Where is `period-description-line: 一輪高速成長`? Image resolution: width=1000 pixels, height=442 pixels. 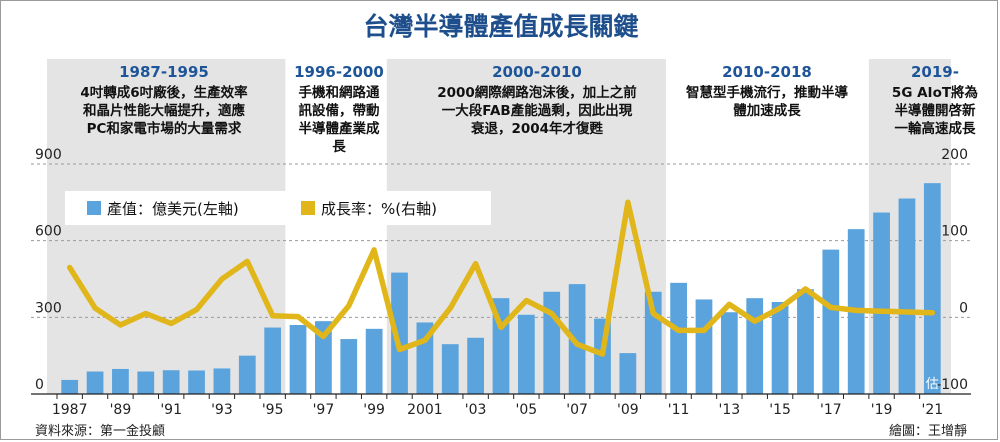 period-description-line: 一輪高速成長 is located at coordinates (935, 128).